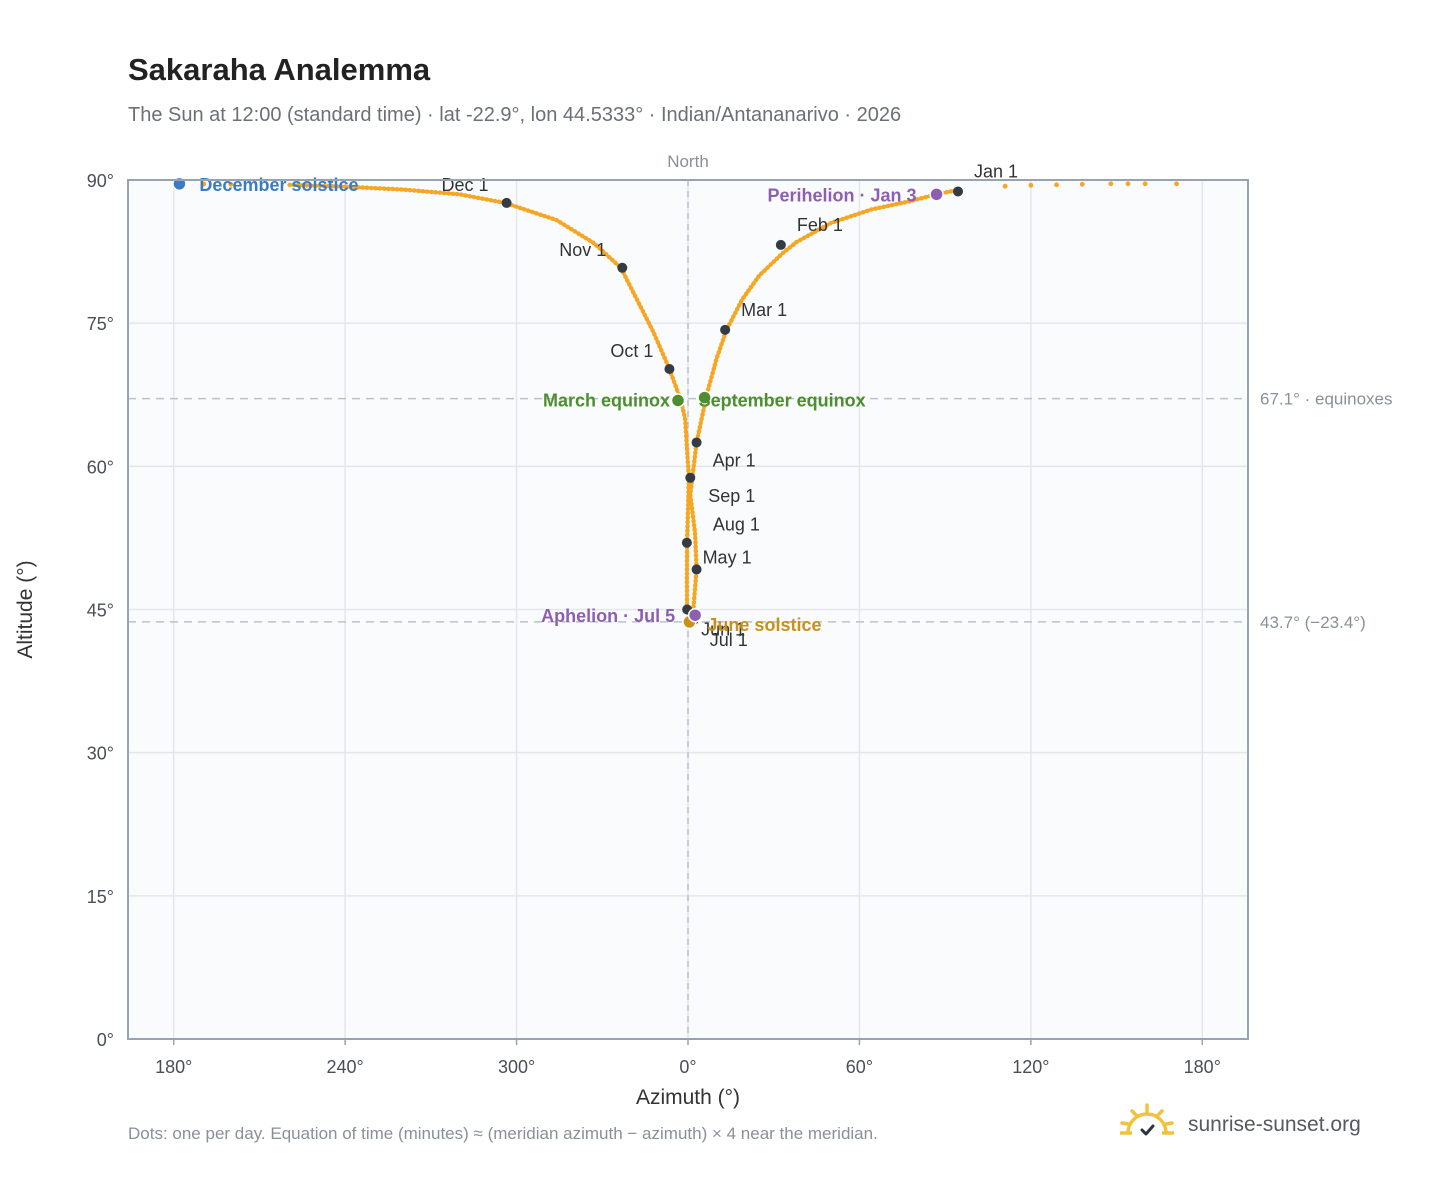  What do you see at coordinates (996, 171) in the screenshot?
I see `month-label: Jan 1` at bounding box center [996, 171].